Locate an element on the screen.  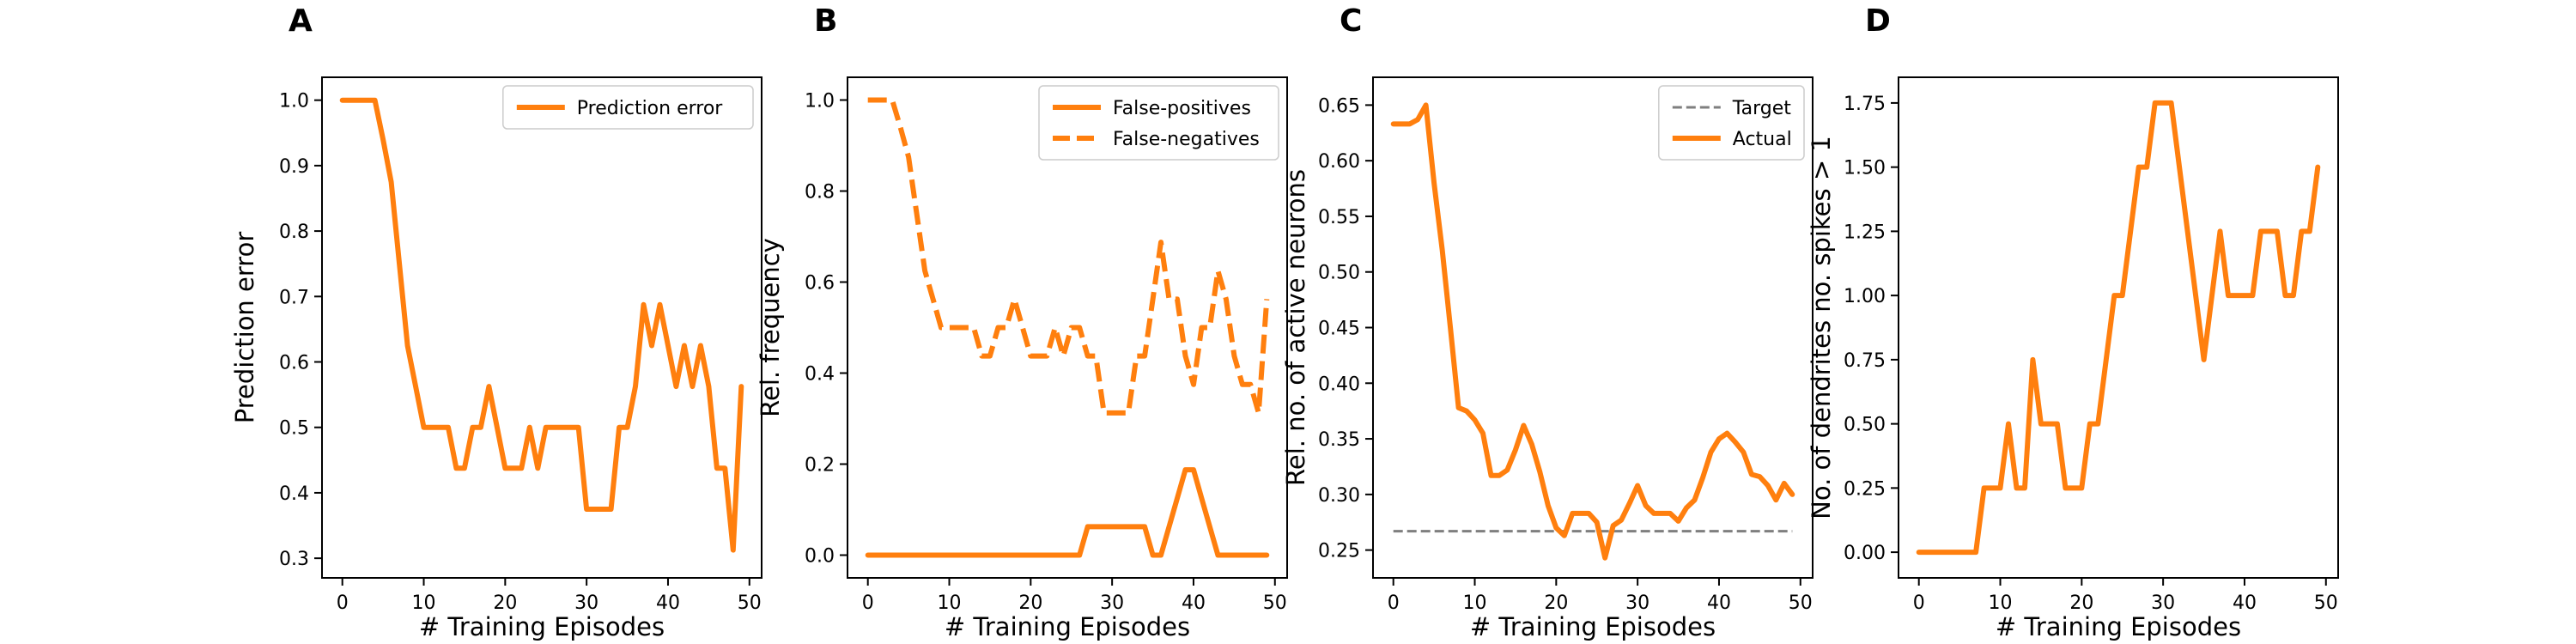
x-tick-label-c: 40 is located at coordinates (1719, 603).